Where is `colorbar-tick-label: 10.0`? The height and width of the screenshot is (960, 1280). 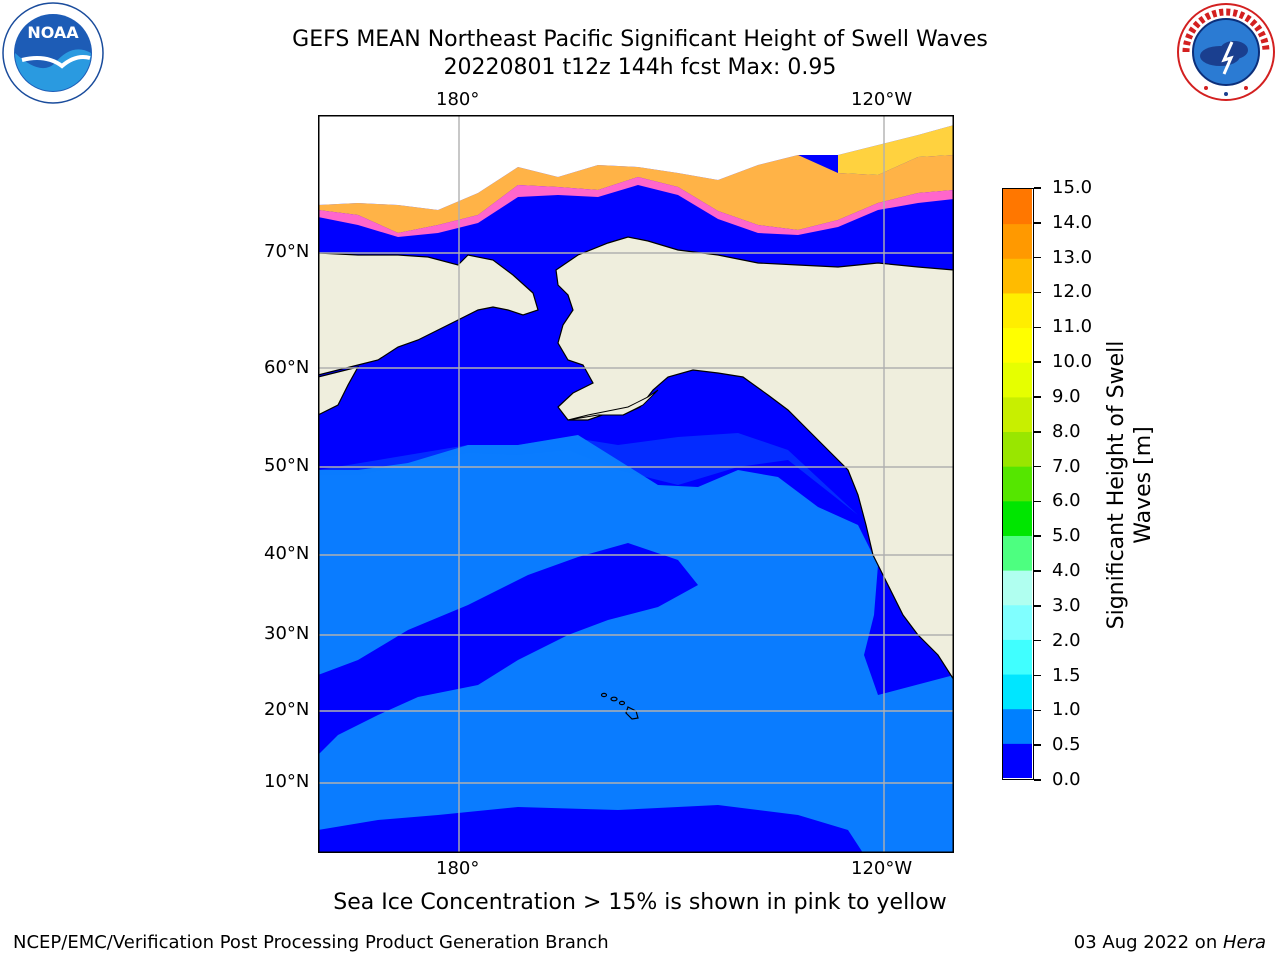
colorbar-tick-label: 10.0 is located at coordinates (1072, 362).